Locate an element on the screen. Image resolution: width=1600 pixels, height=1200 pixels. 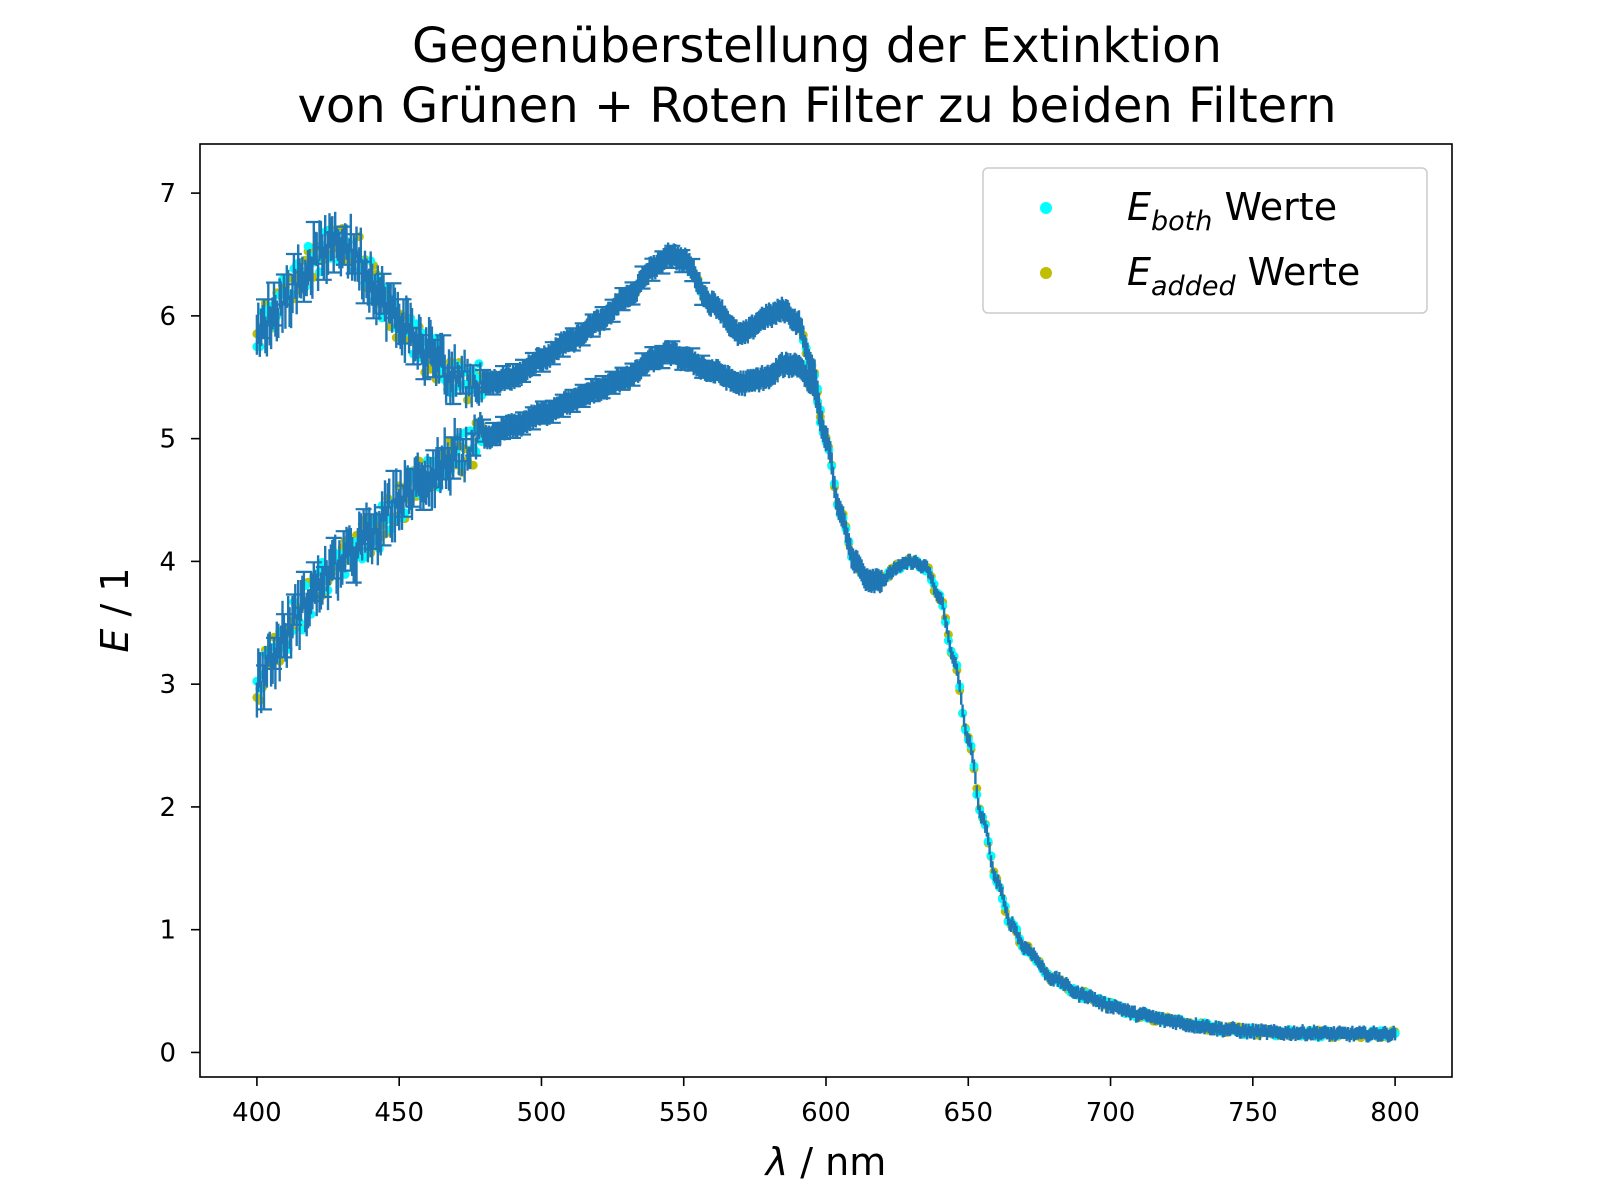
x-tick-label: 500 is located at coordinates (542, 1113).